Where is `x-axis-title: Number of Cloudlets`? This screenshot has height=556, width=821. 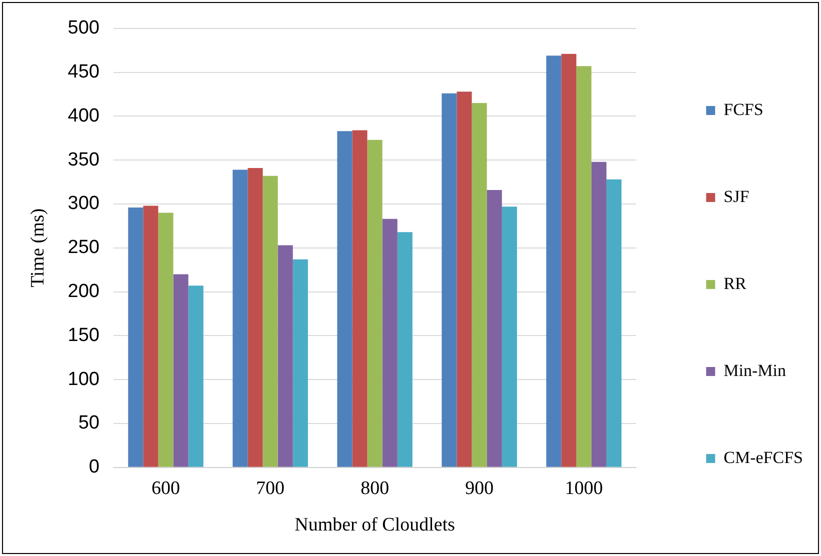 x-axis-title: Number of Cloudlets is located at coordinates (375, 525).